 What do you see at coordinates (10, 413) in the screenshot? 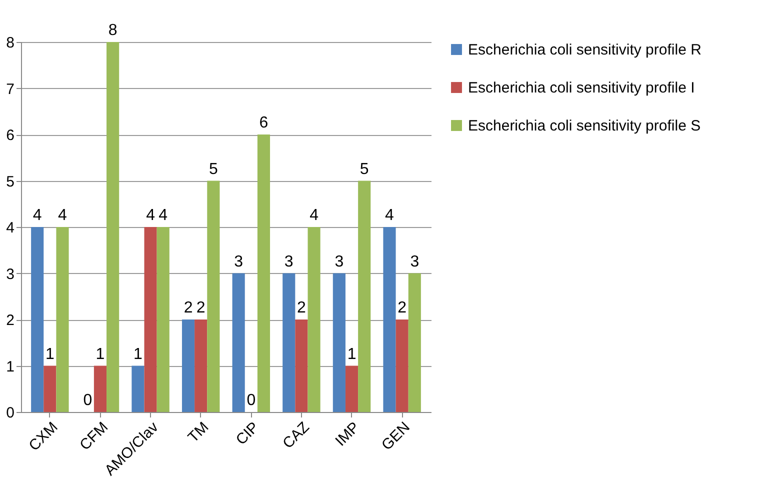
I see `y-tick-label: 0` at bounding box center [10, 413].